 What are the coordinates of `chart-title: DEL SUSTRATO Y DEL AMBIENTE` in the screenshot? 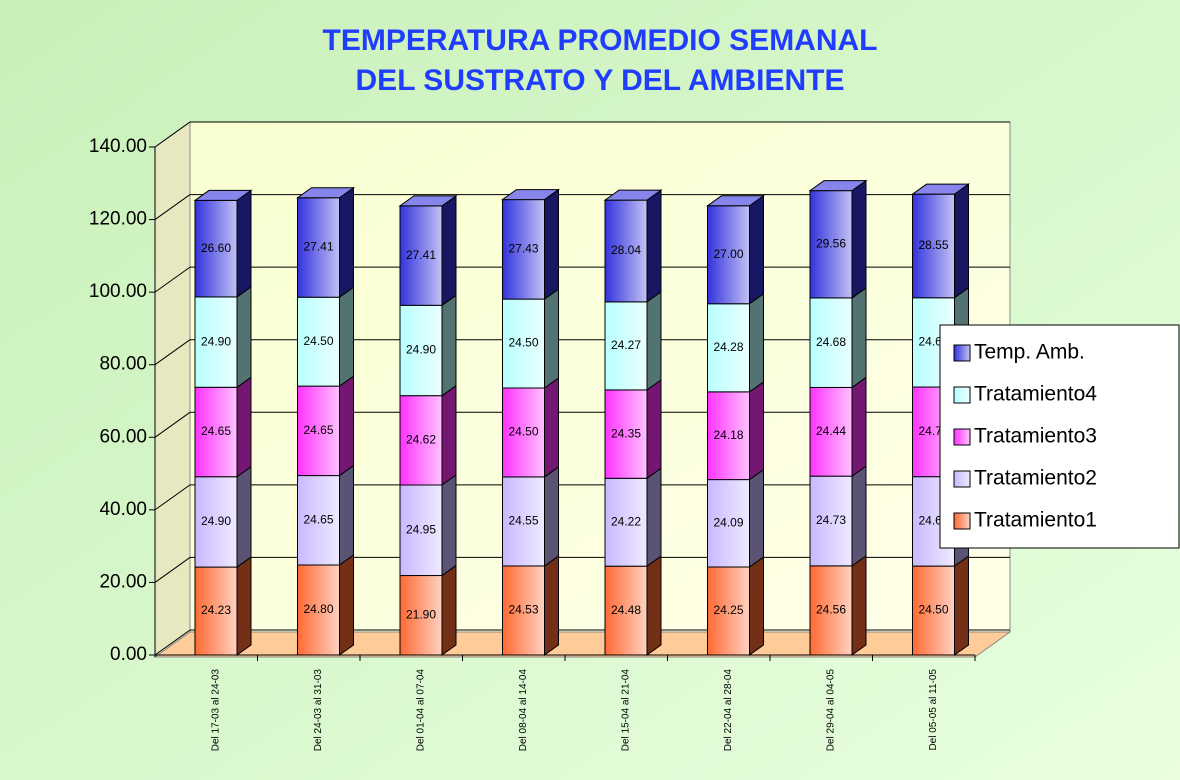 It's located at (600, 80).